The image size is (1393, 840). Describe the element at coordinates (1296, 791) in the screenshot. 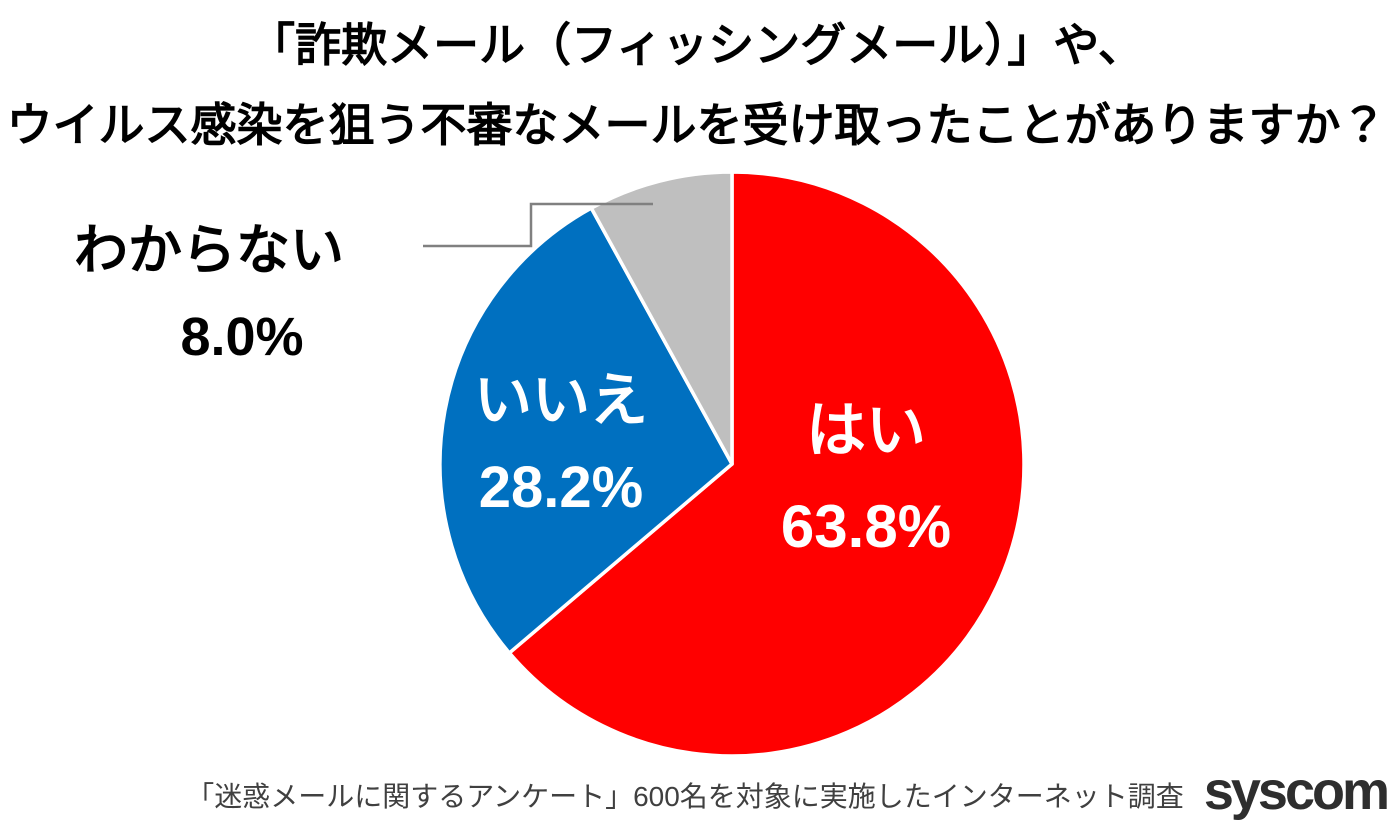

I see `syscom-logo: syscom` at that location.